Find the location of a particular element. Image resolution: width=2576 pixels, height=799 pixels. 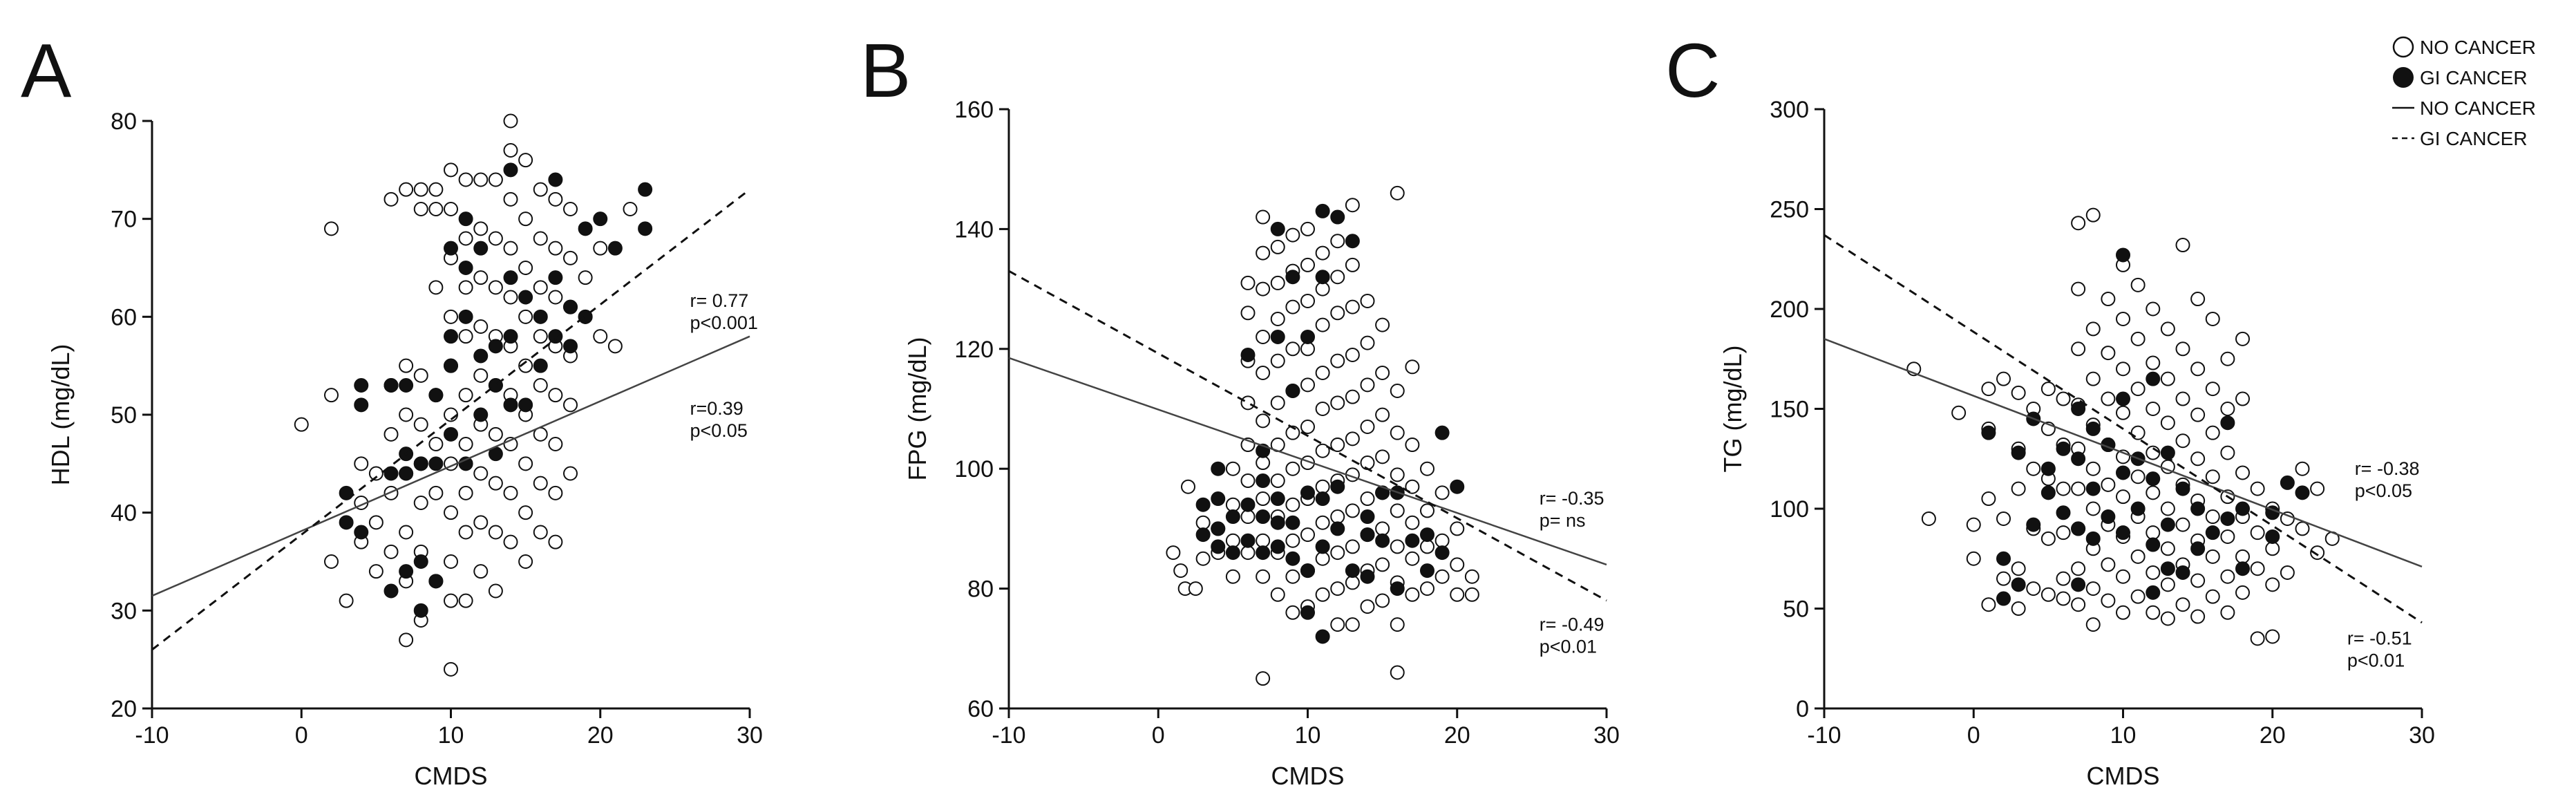

panel-letter-c: C is located at coordinates (1692, 70).